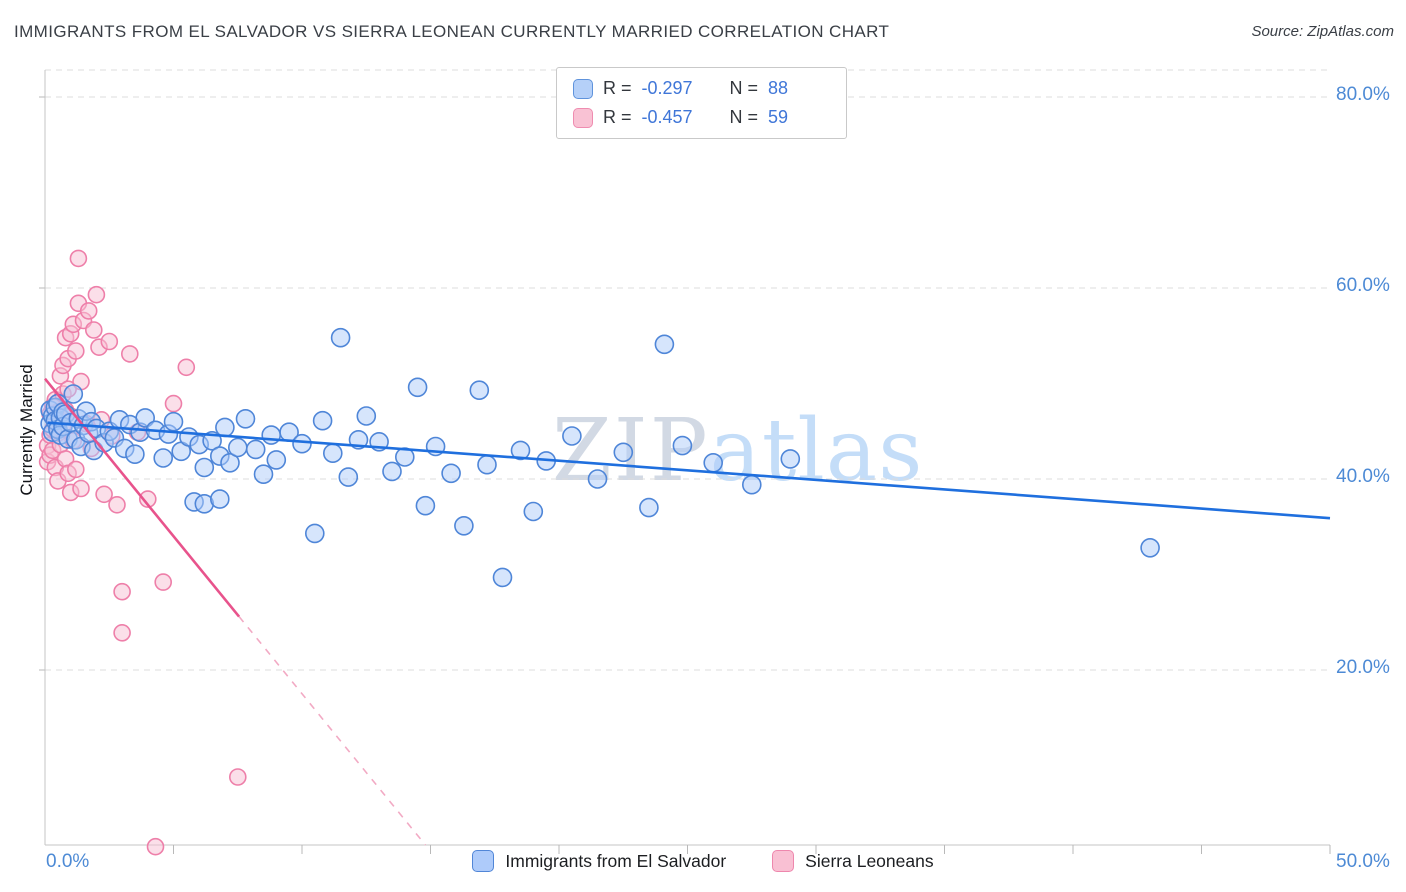 This screenshot has height=892, width=1406. What do you see at coordinates (778, 88) in the screenshot?
I see `n-value: 88` at bounding box center [778, 88].